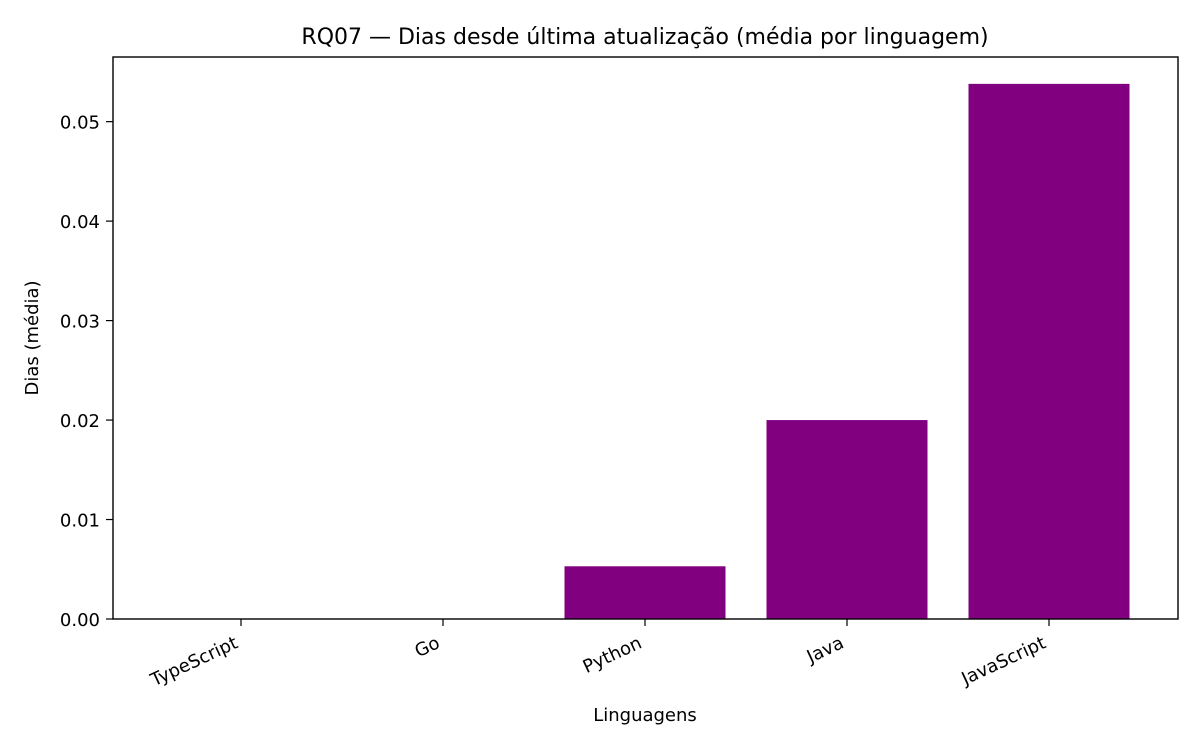 The width and height of the screenshot is (1200, 750). I want to click on x-axis: TypeScript Go Python Java JavaScript, so click(598, 655).